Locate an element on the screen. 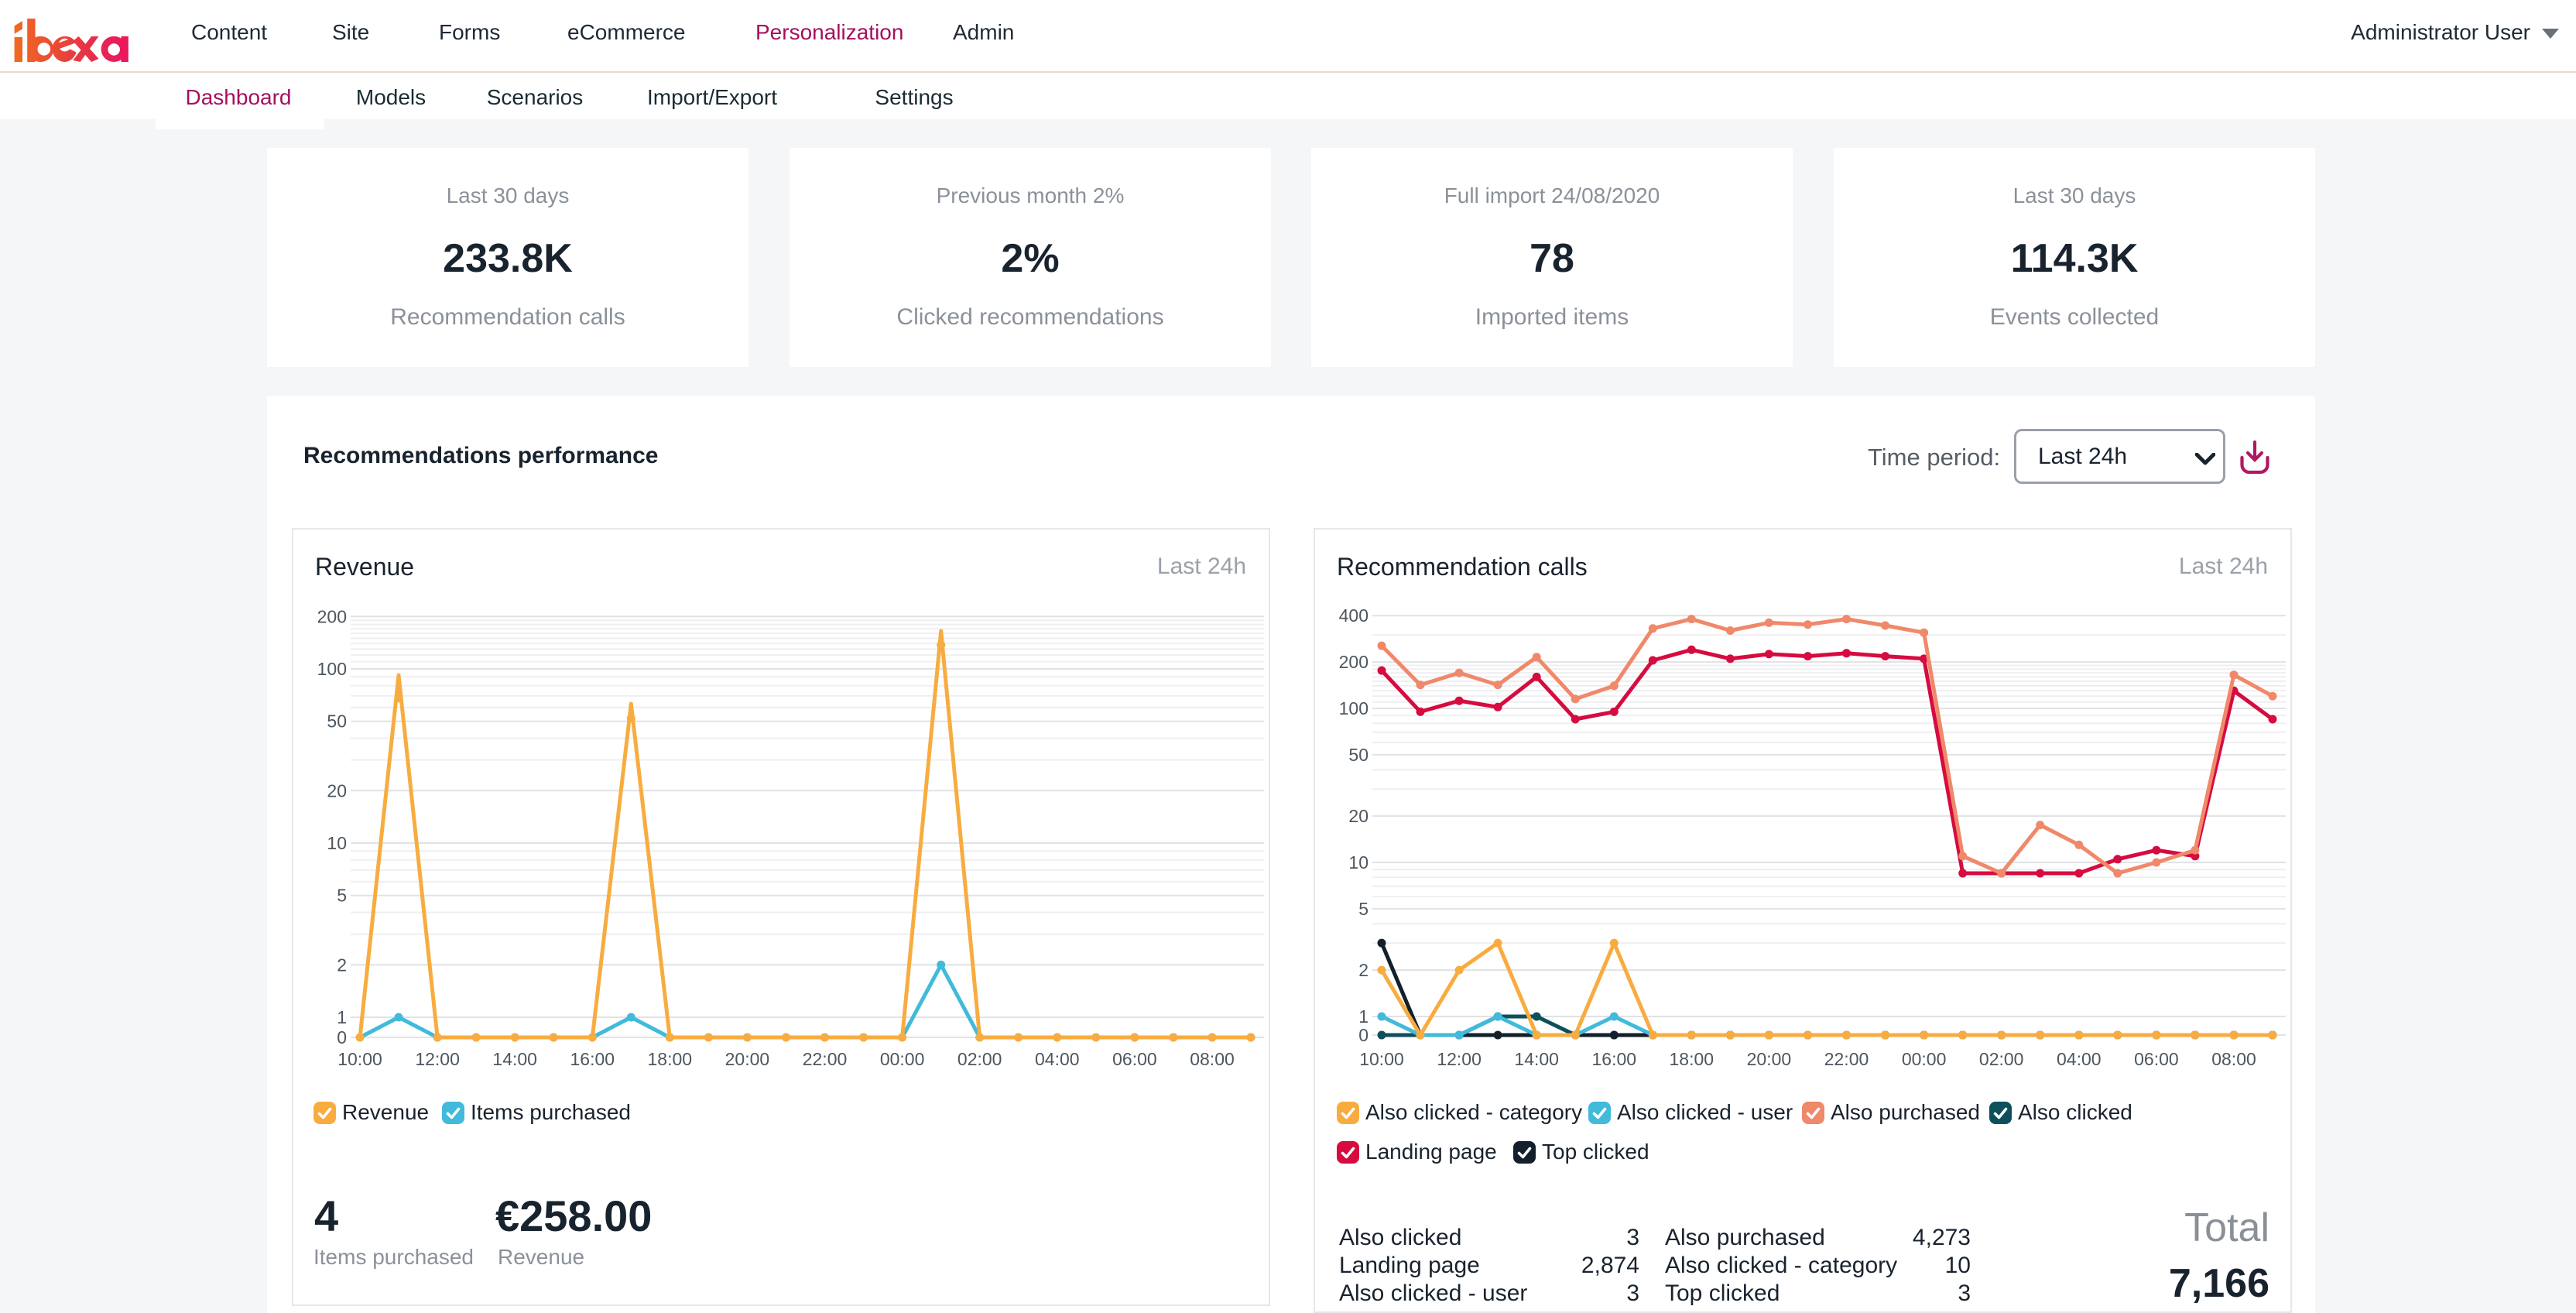 The width and height of the screenshot is (2576, 1313). svg-text: 400 is located at coordinates (1353, 616).